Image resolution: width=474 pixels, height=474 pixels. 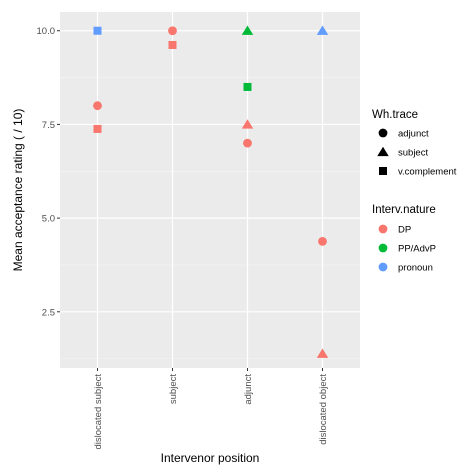 I want to click on legend-key-circle, so click(x=383, y=133).